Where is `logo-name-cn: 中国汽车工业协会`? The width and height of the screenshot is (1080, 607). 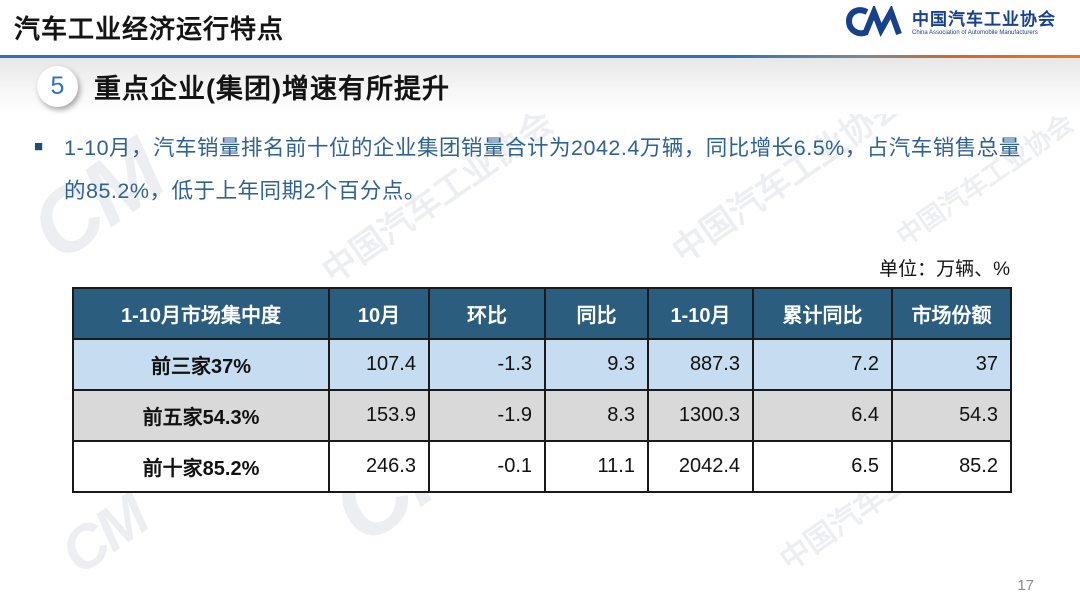
logo-name-cn: 中国汽车工业协会 is located at coordinates (984, 19).